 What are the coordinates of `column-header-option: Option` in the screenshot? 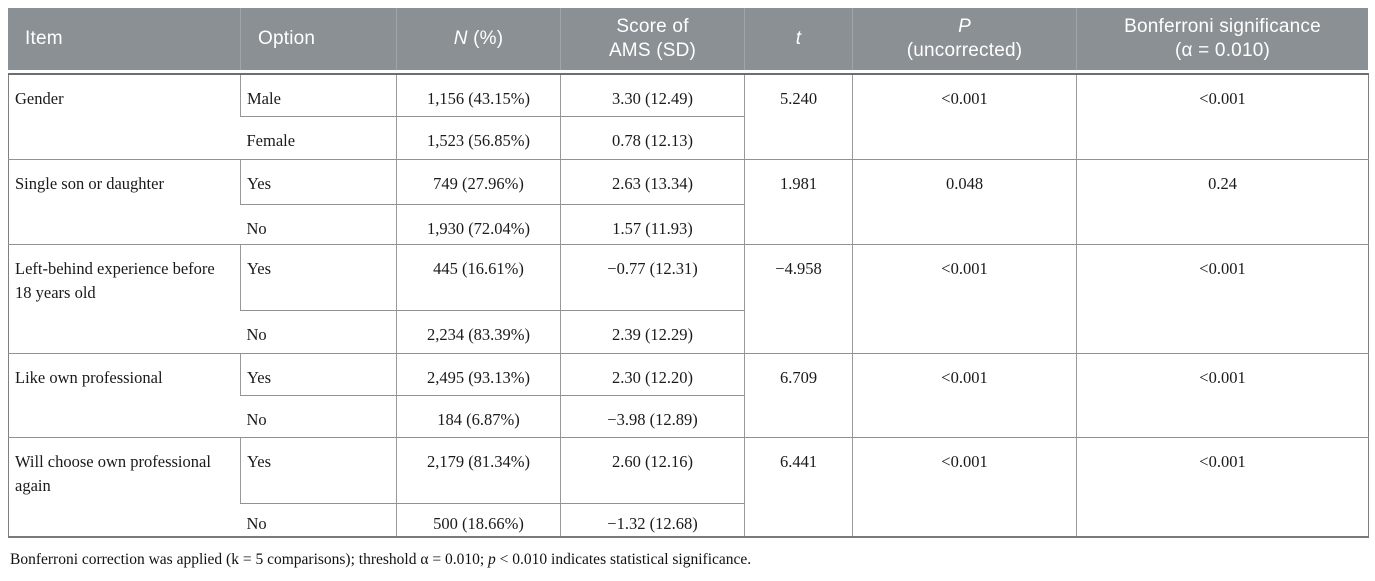 It's located at (318, 39).